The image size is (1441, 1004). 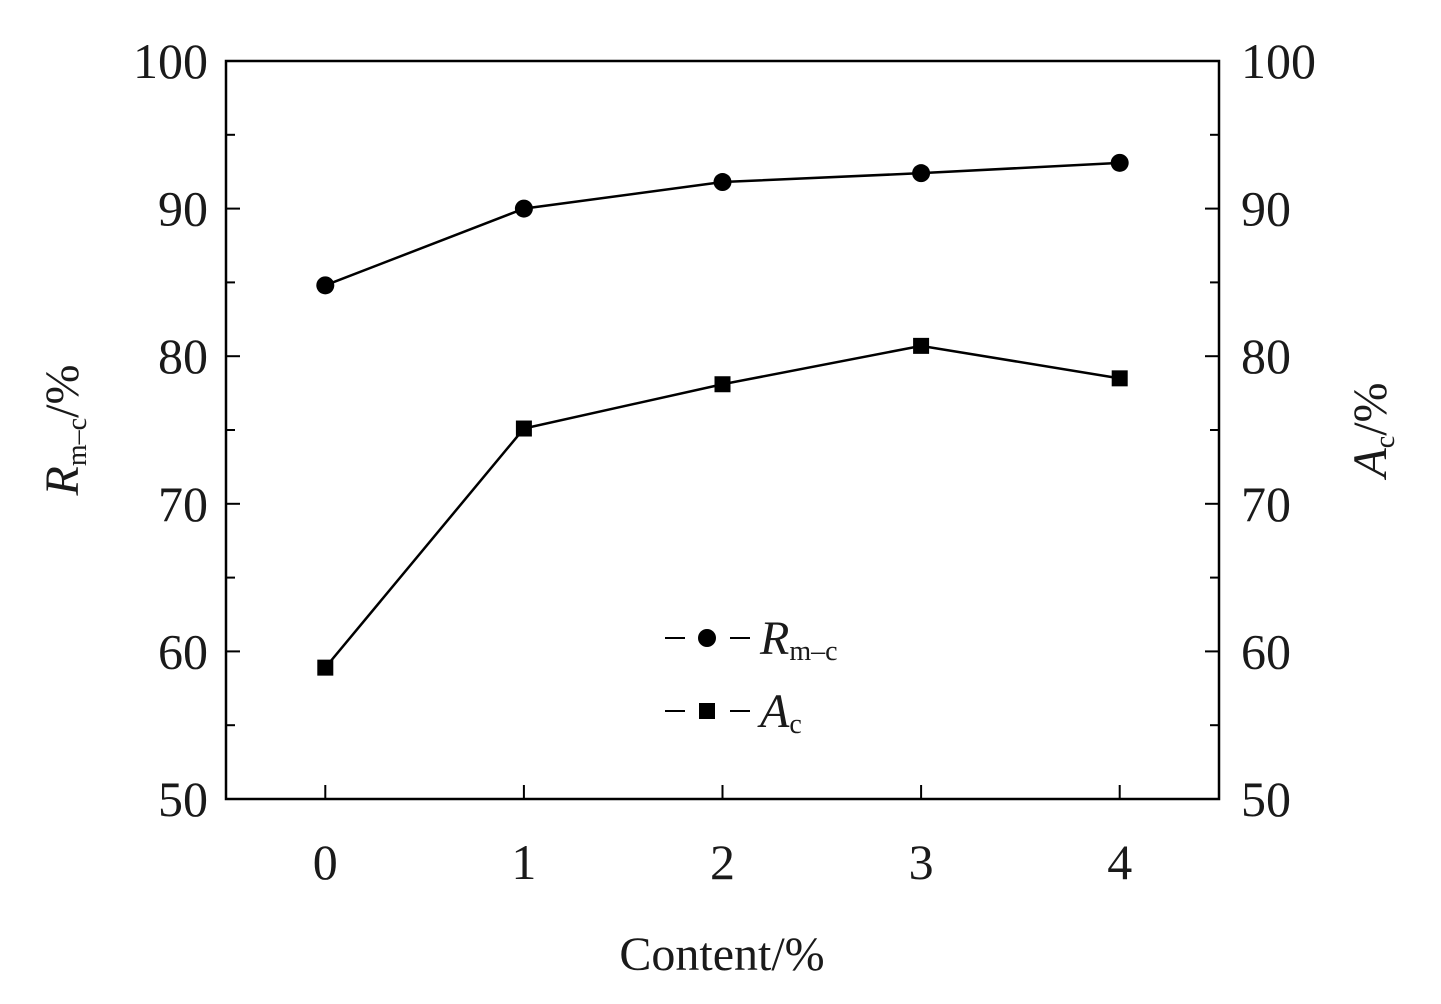 I want to click on legend-label-1-sub: c, so click(x=795, y=724).